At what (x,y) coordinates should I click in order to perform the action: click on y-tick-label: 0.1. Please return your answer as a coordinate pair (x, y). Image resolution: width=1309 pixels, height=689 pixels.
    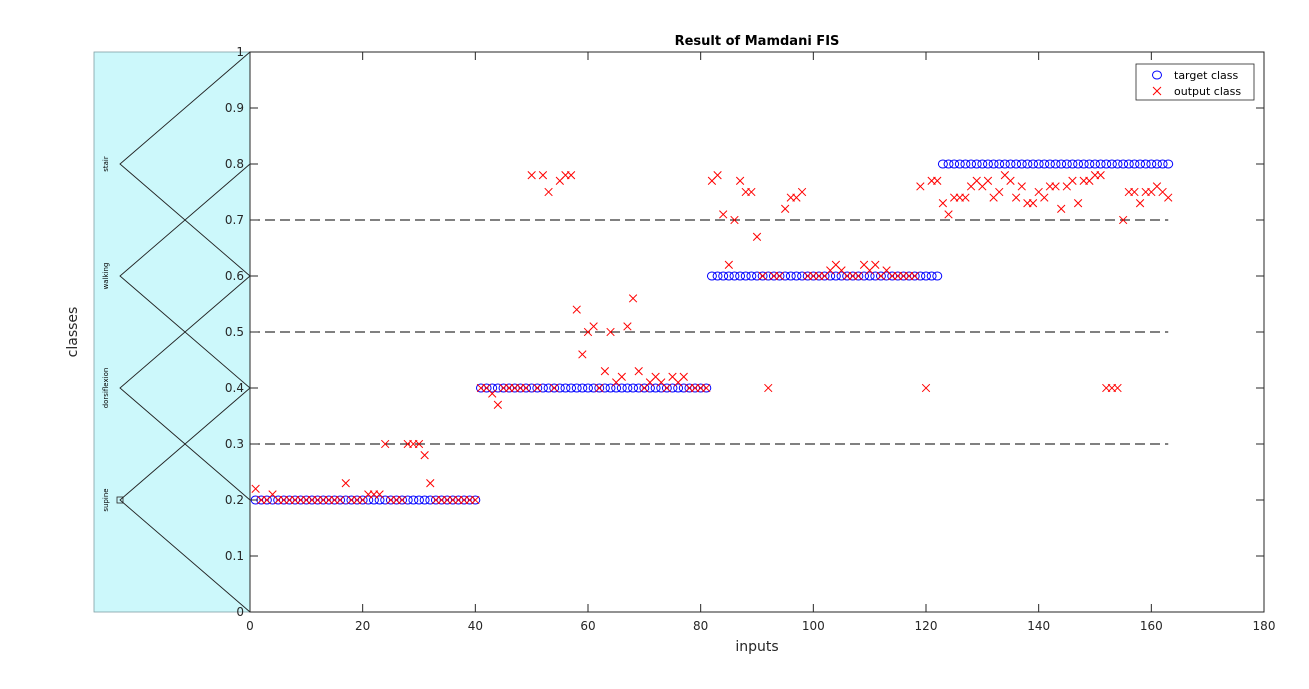
    Looking at the image, I should click on (234, 556).